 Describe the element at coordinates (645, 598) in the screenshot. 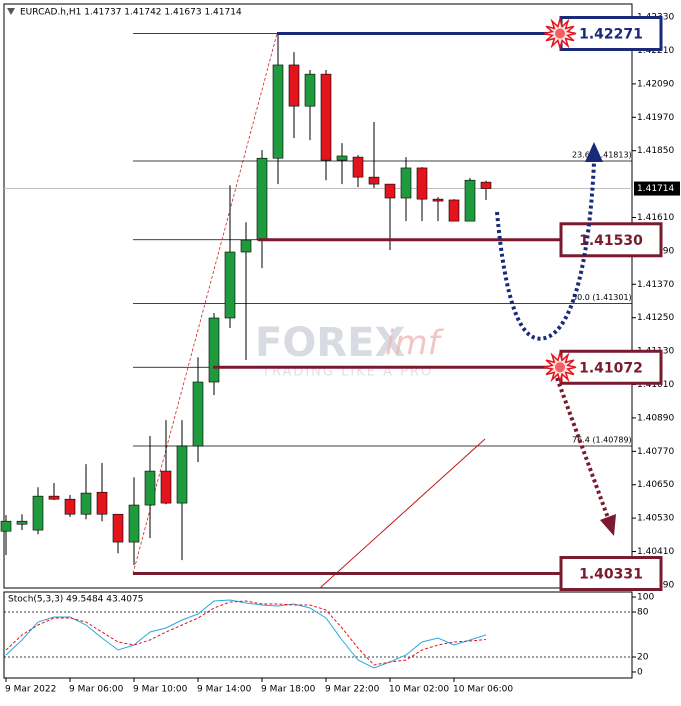

I see `y-tick-label: 100` at that location.